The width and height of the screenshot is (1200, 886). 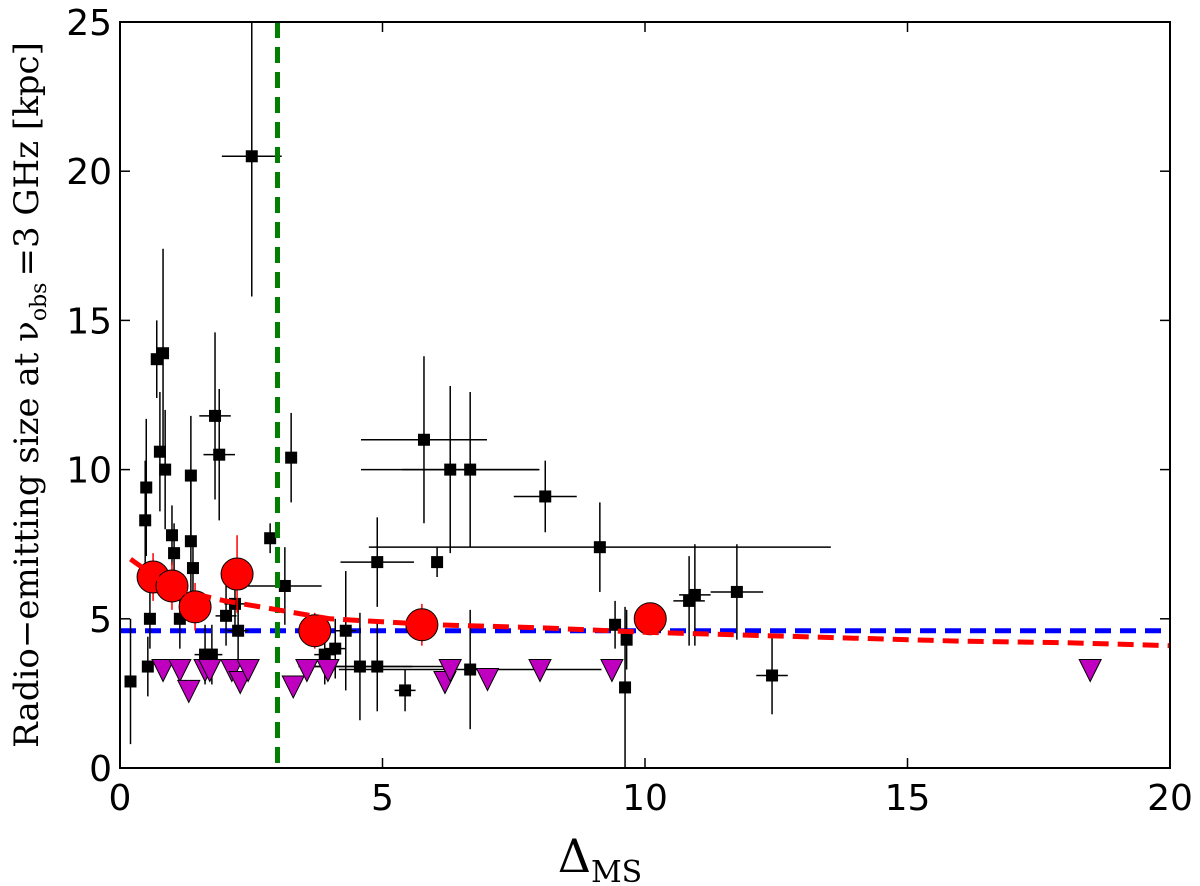 I want to click on y-tick-label: 5, so click(x=100, y=620).